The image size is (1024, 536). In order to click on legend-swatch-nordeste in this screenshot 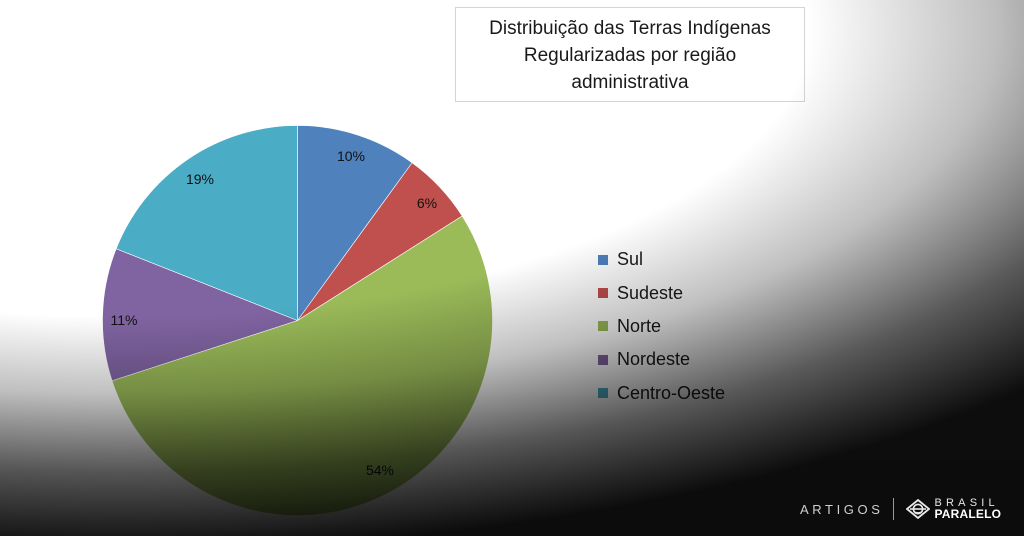, I will do `click(603, 359)`.